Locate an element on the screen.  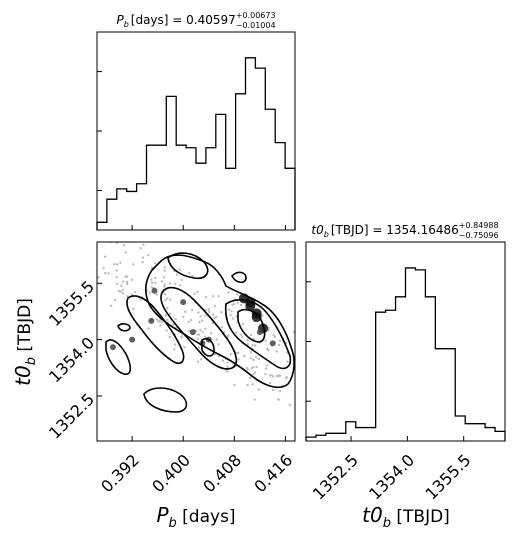
contour-main-ridge is located at coordinates (219, 321).